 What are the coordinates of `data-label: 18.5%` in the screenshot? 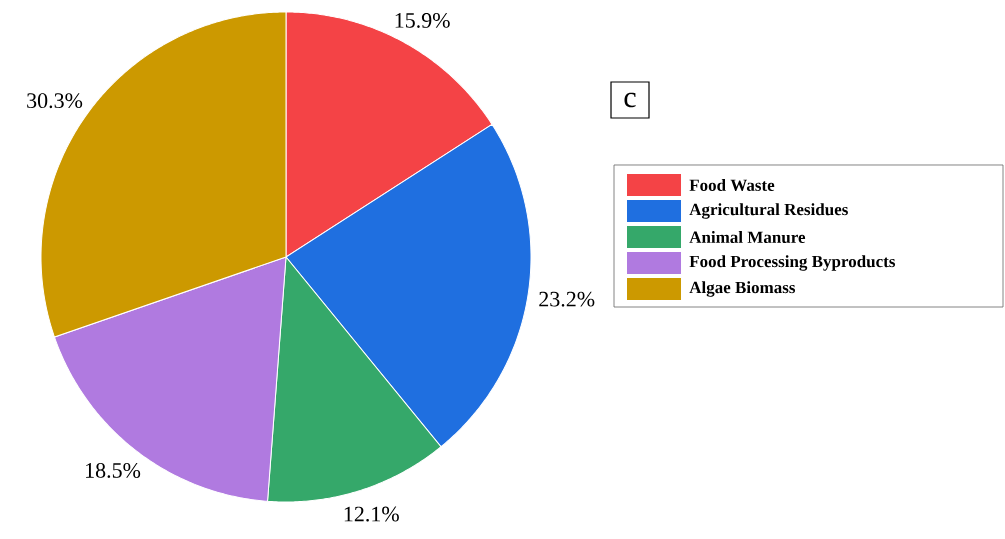 It's located at (113, 470).